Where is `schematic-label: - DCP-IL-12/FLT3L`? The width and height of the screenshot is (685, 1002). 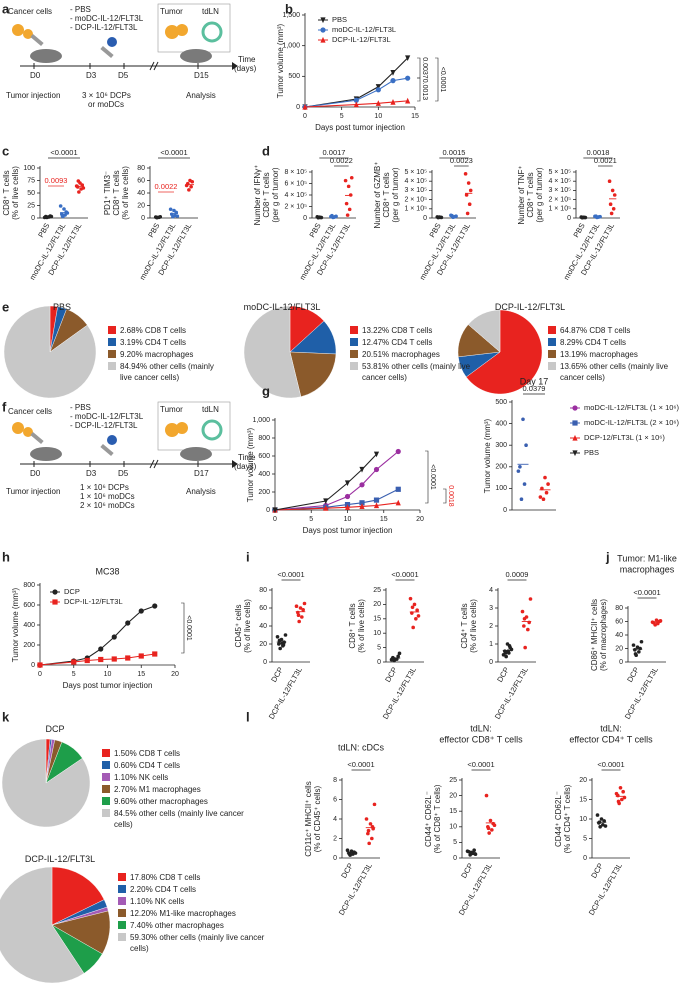
schematic-label: - DCP-IL-12/FLT3L is located at coordinates (104, 425).